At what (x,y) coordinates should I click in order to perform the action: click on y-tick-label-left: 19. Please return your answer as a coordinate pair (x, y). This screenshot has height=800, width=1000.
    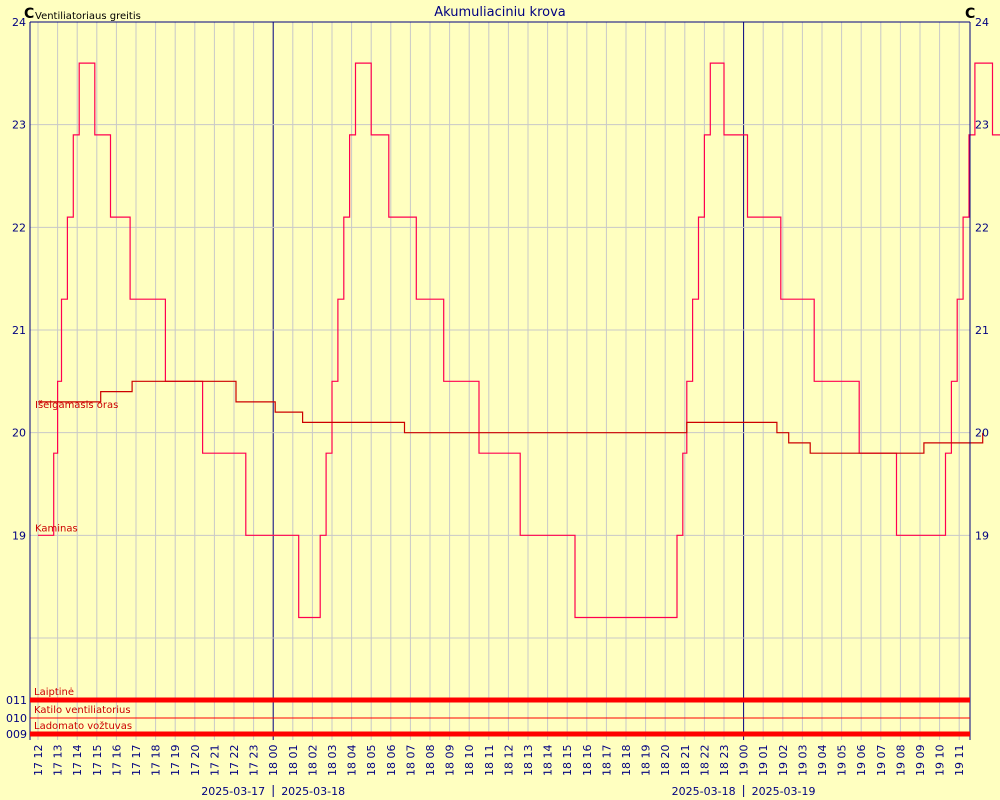
    Looking at the image, I should click on (19, 535).